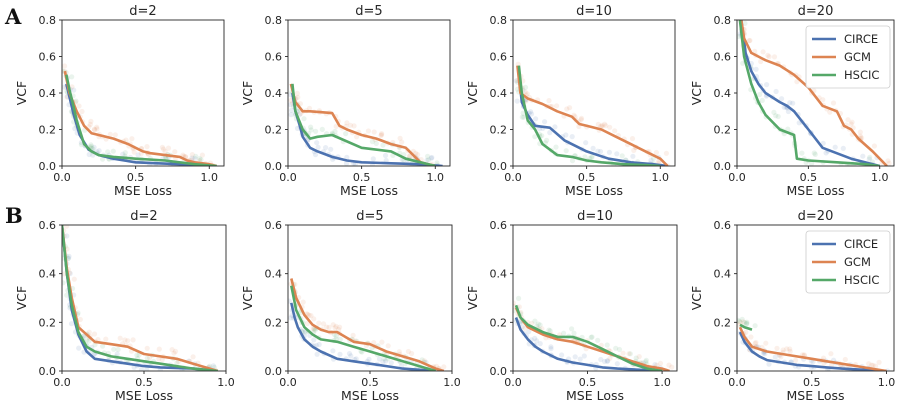 This screenshot has width=898, height=406. Describe the element at coordinates (143, 216) in the screenshot. I see `panel-title: d=2` at that location.